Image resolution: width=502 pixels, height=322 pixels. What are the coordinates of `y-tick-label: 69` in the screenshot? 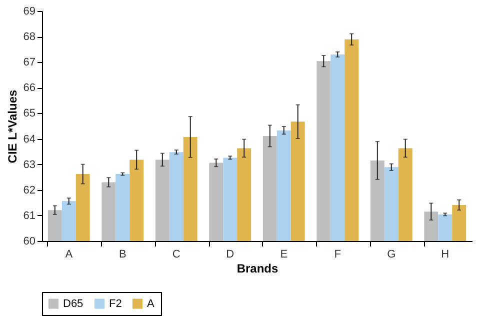 It's located at (29, 12).